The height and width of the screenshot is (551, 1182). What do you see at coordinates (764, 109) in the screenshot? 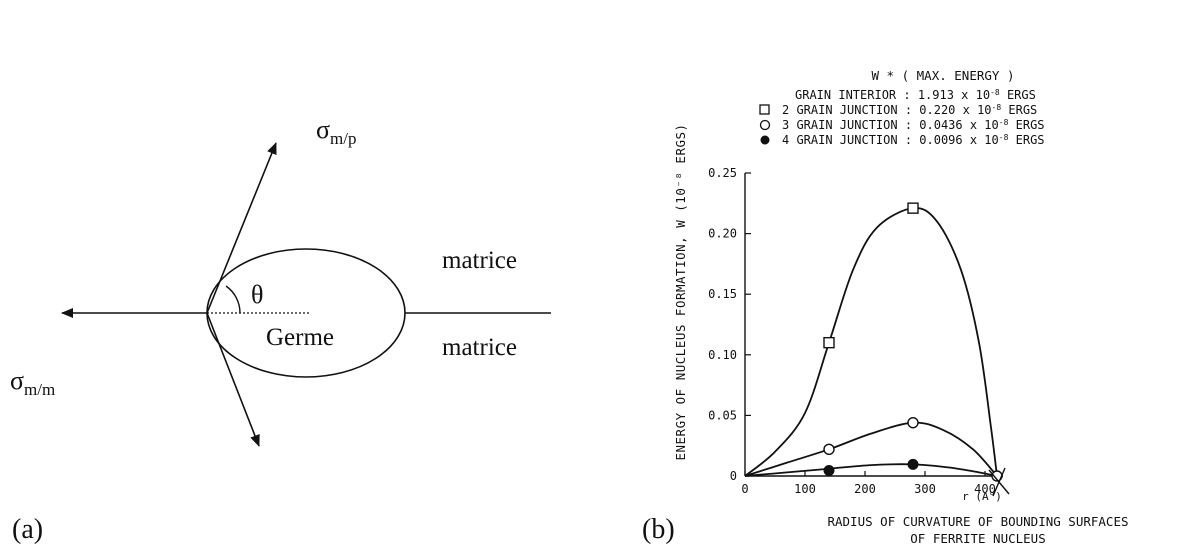
I see `legend-square-icon` at bounding box center [764, 109].